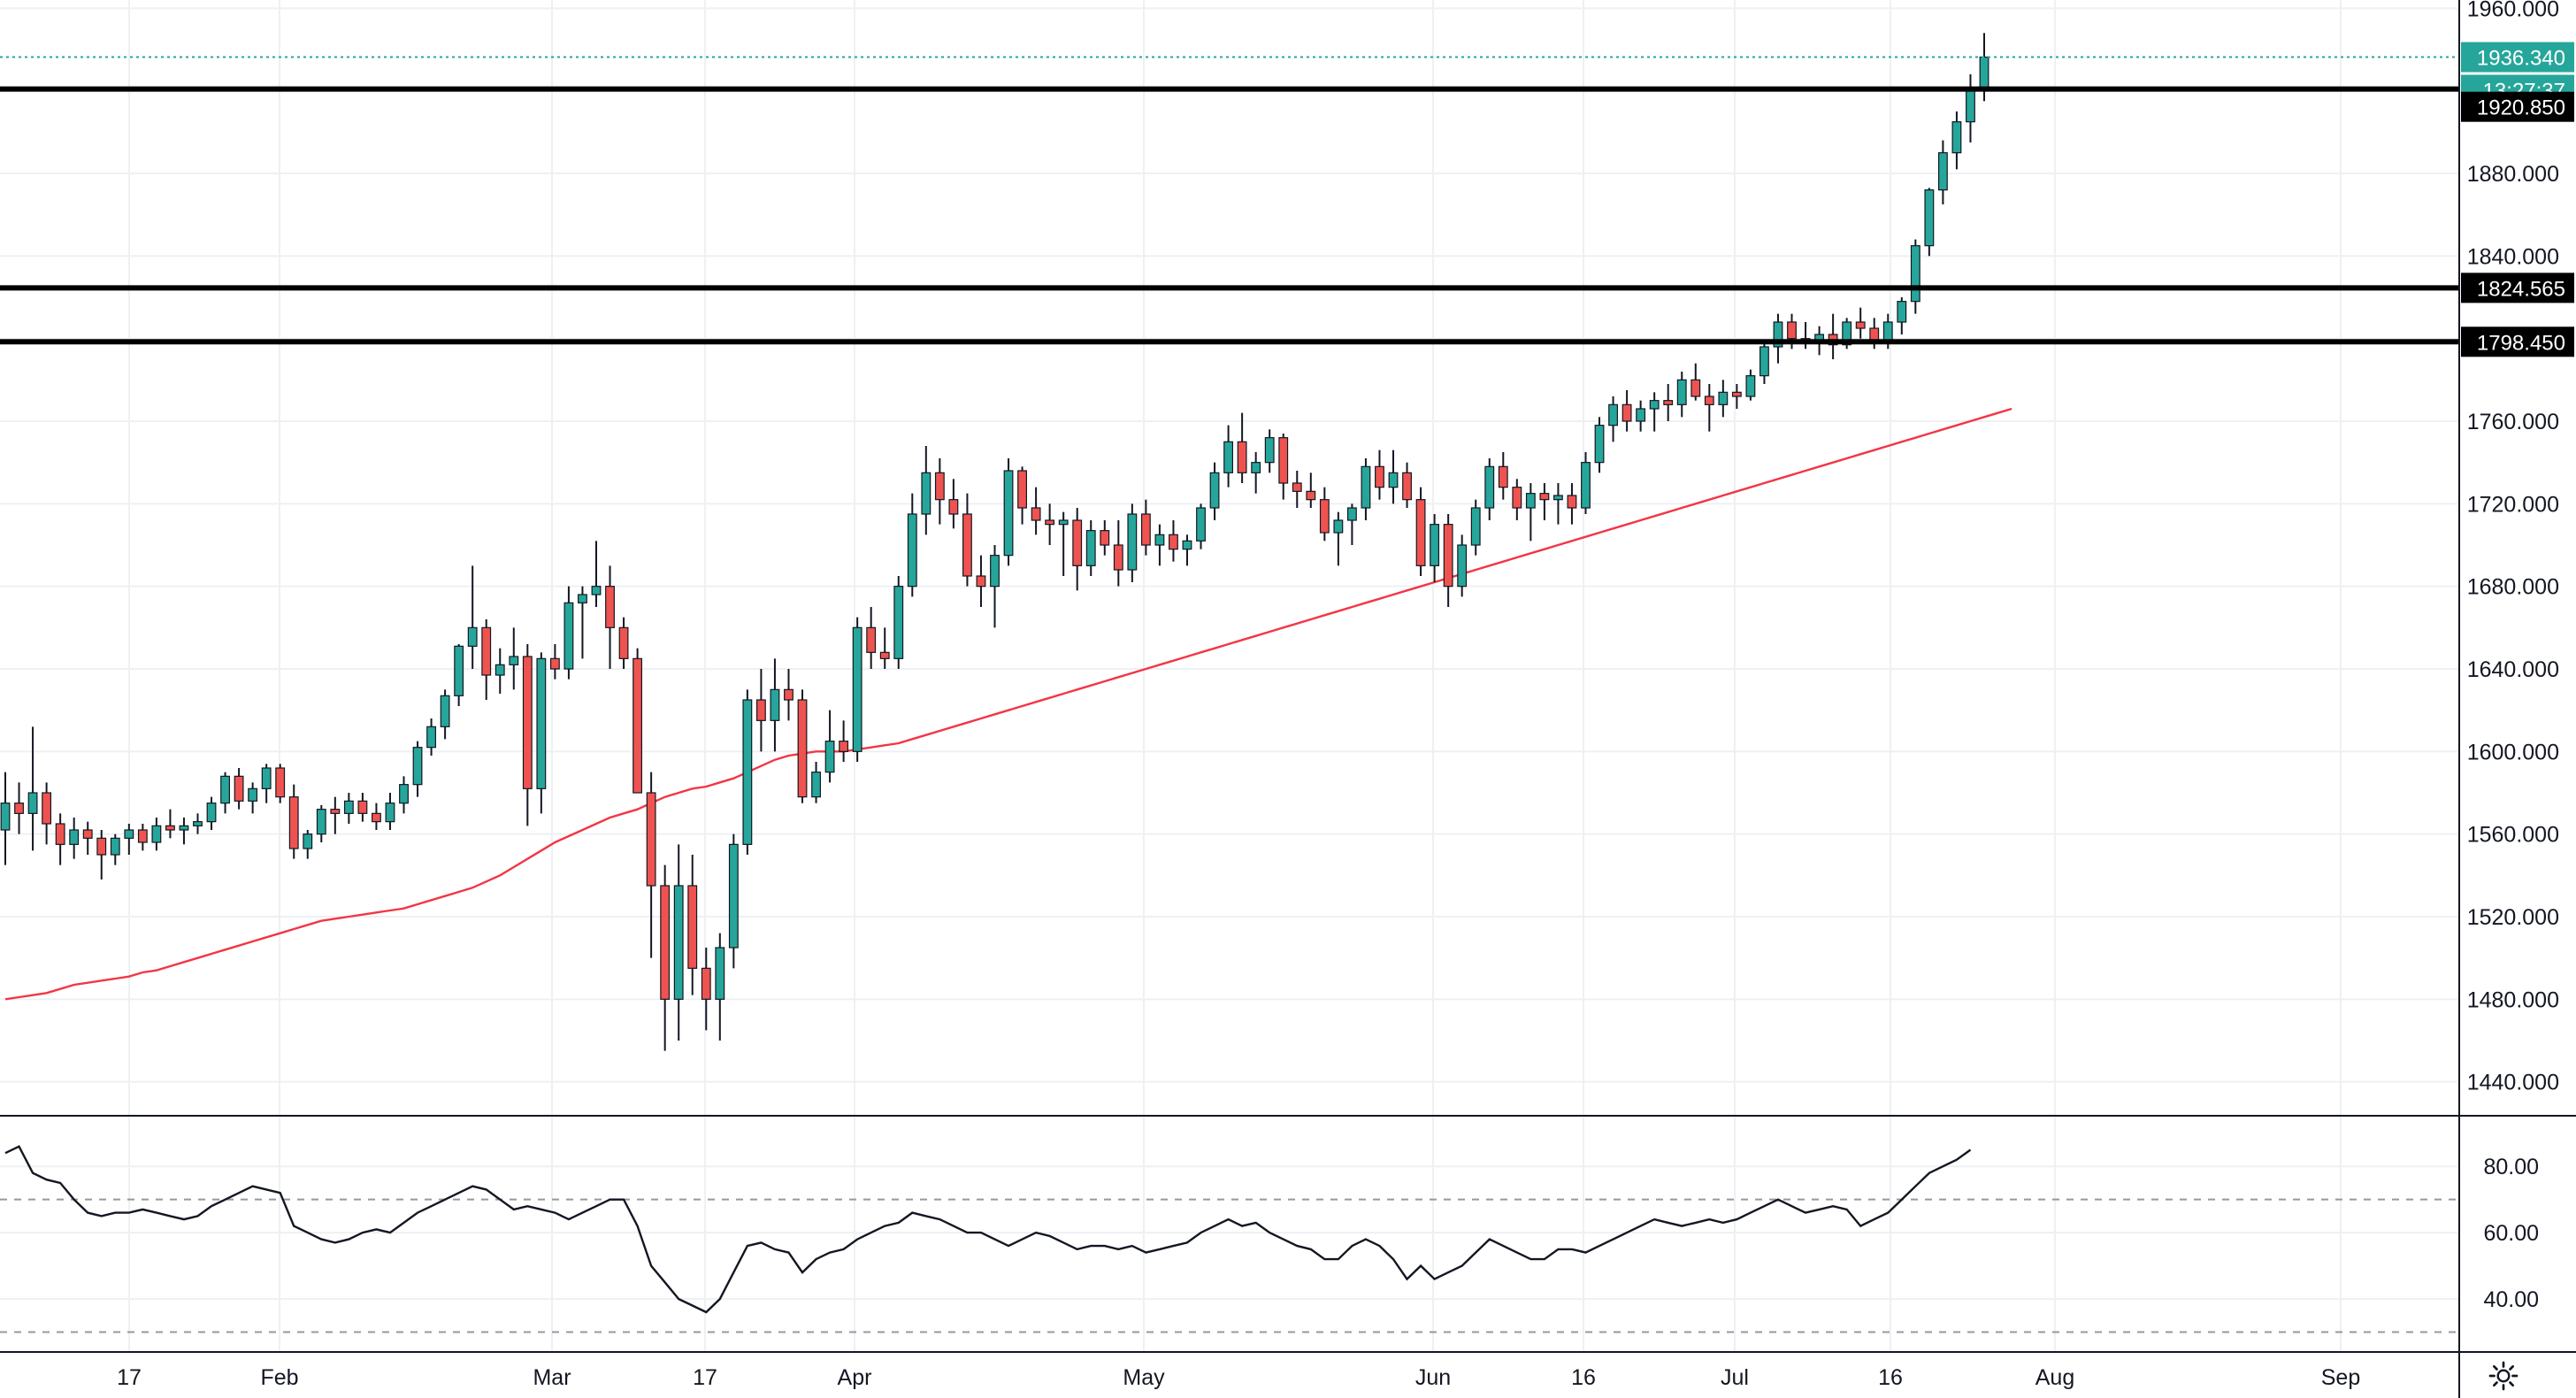 This screenshot has height=1398, width=2576. What do you see at coordinates (2513, 256) in the screenshot?
I see `y-tick-label: 1840.000` at bounding box center [2513, 256].